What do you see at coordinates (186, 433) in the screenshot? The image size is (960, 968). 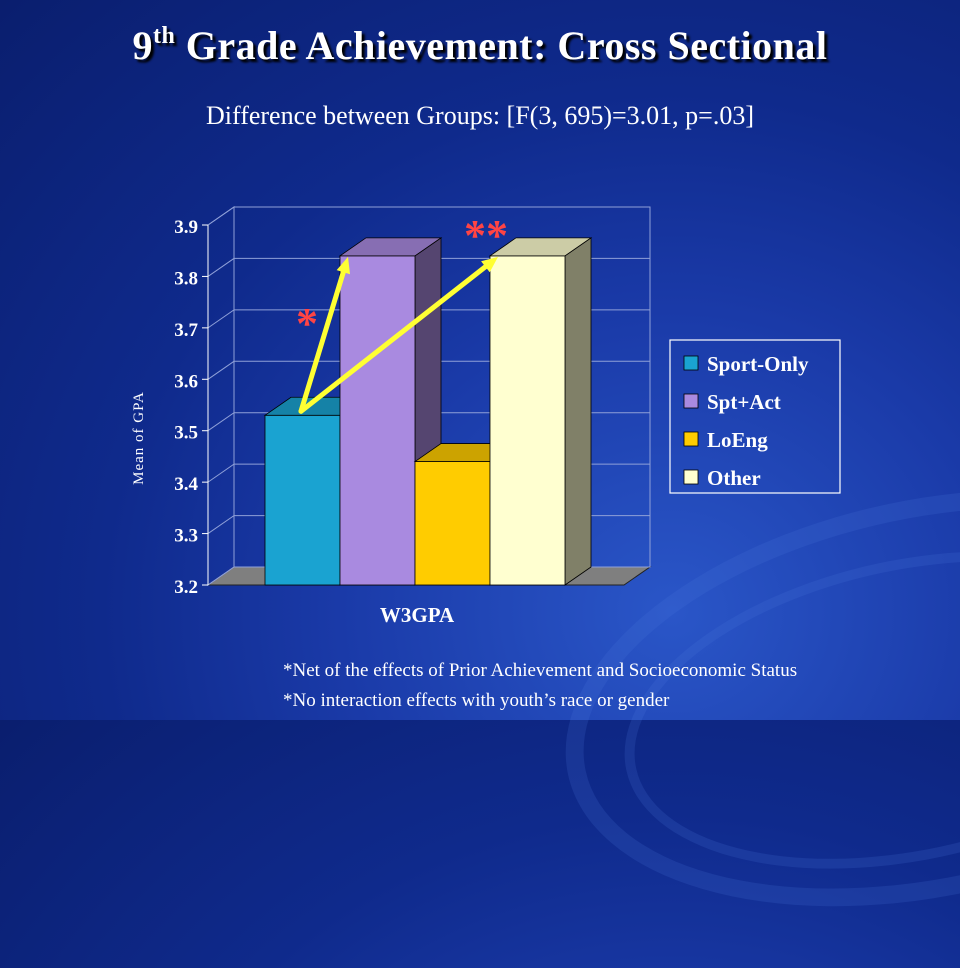 I see `y-tick-label: 3.5` at bounding box center [186, 433].